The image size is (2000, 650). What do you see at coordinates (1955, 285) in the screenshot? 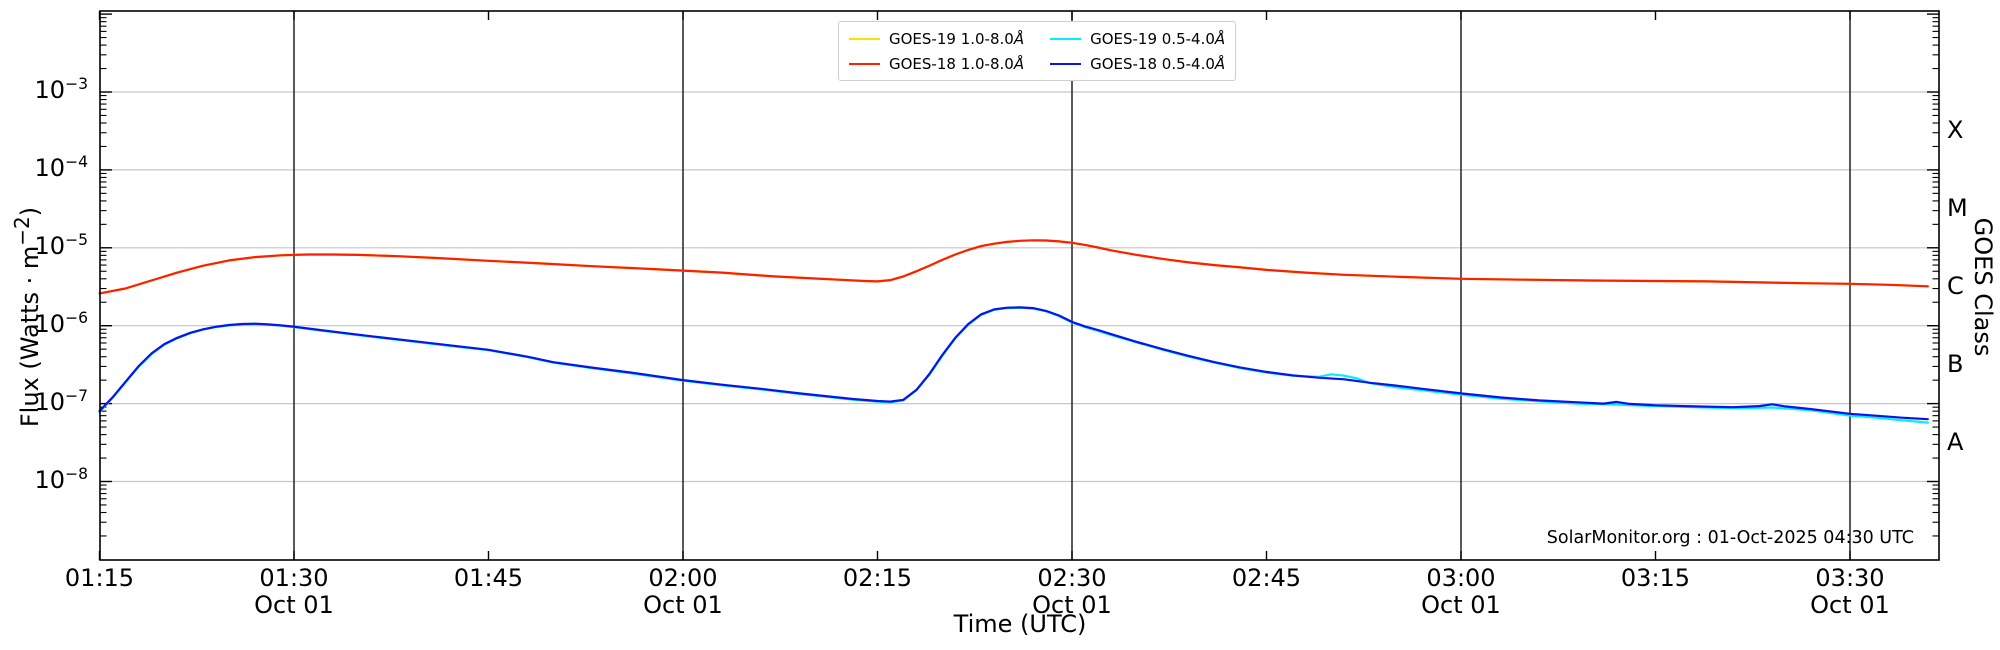
I see `goes-class-label-c: C` at bounding box center [1955, 285].